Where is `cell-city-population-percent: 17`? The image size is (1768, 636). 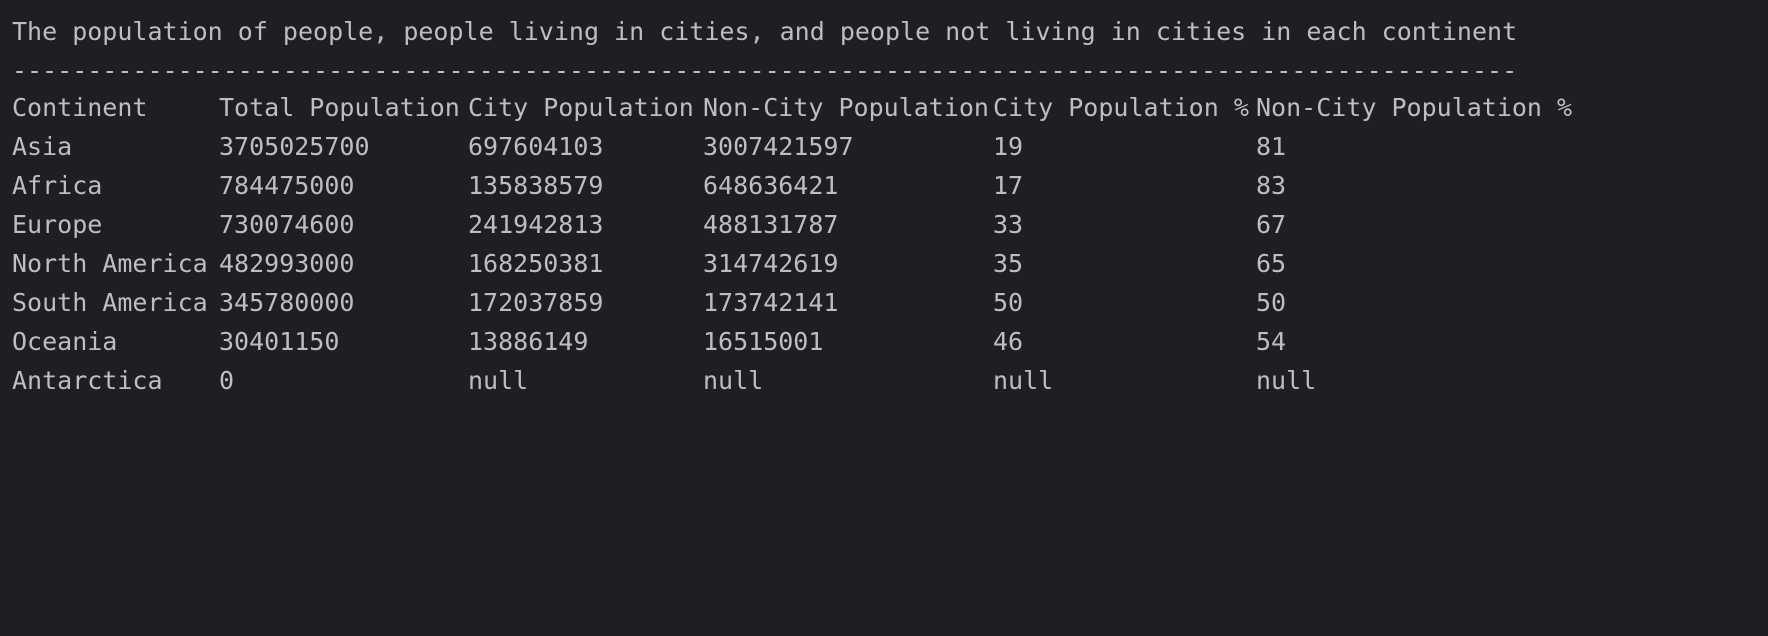
cell-city-population-percent: 17 is located at coordinates (1008, 185).